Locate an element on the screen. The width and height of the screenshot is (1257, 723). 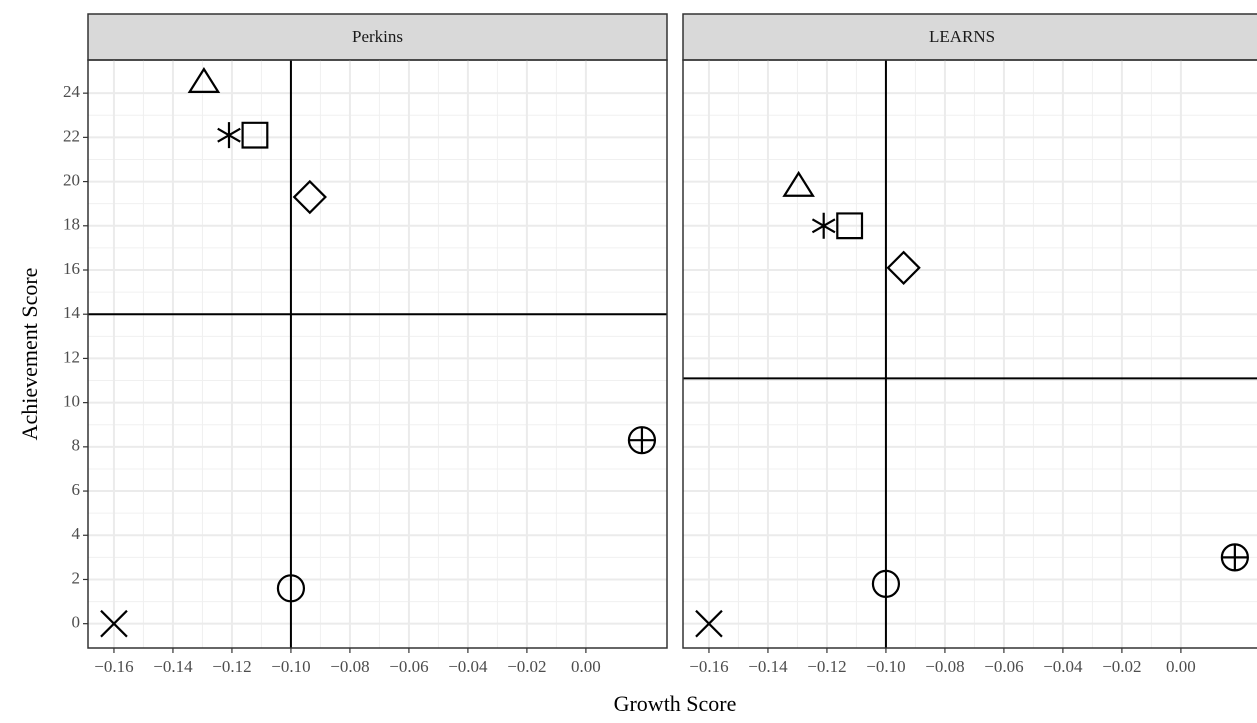
y-tick-label: 24 is located at coordinates (72, 91).